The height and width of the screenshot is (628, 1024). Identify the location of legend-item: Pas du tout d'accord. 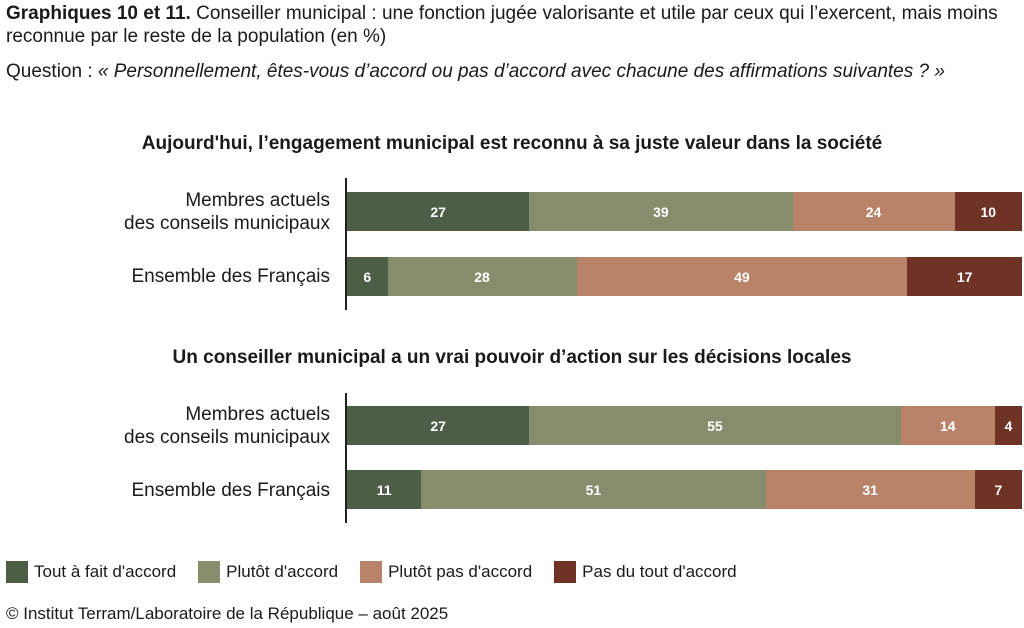
(645, 572).